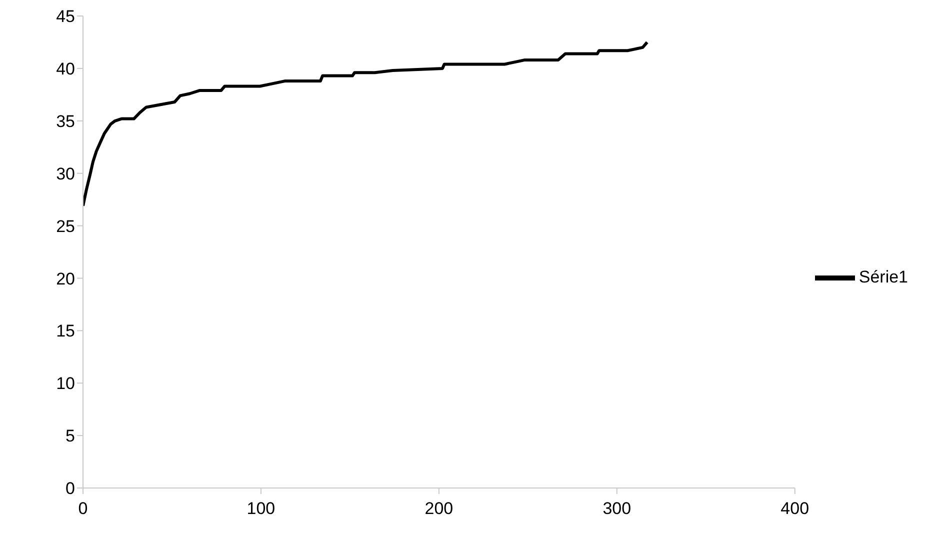 Image resolution: width=948 pixels, height=558 pixels. Describe the element at coordinates (883, 276) in the screenshot. I see `legend-label: Série1` at that location.